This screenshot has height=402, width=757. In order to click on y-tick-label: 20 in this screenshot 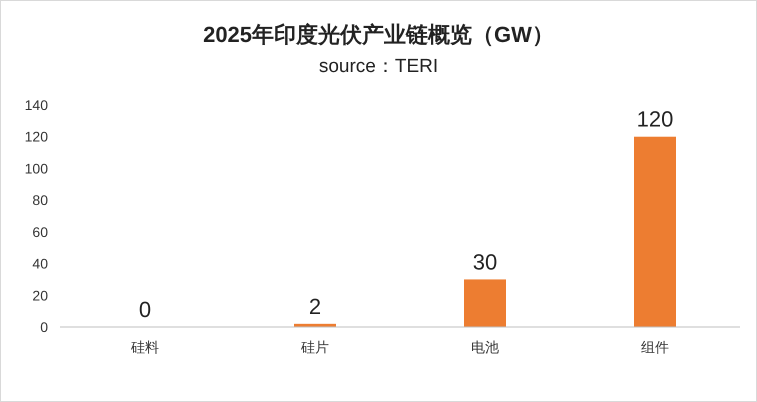, I will do `click(40, 295)`.